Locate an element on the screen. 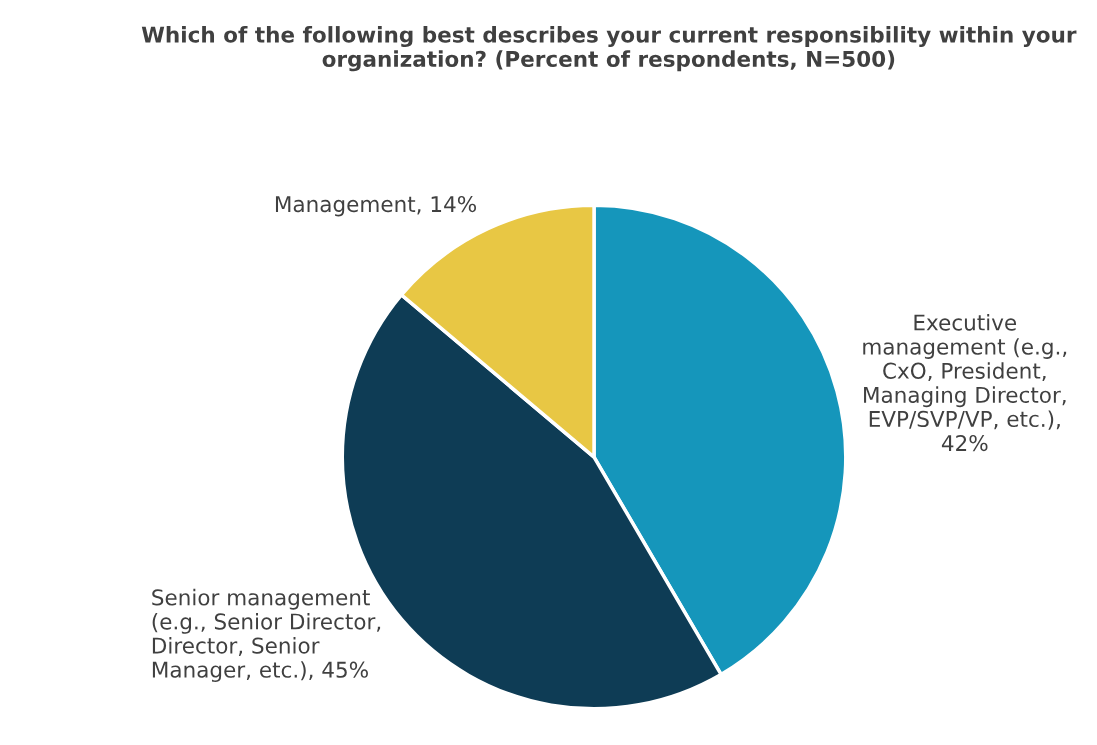 The image size is (1097, 745). slice-label: Senior management (e.g., Senior Director, Director, Senior Manager, etc.), 45% is located at coordinates (266, 635).